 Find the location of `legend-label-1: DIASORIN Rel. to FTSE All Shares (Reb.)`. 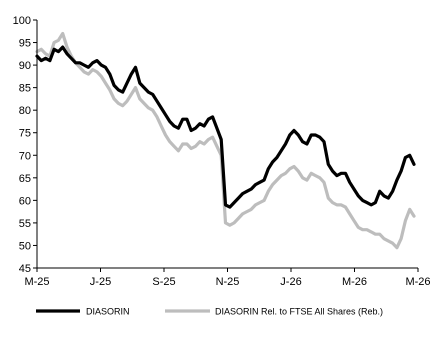

legend-label-1: DIASORIN Rel. to FTSE All Shares (Reb.) is located at coordinates (299, 312).